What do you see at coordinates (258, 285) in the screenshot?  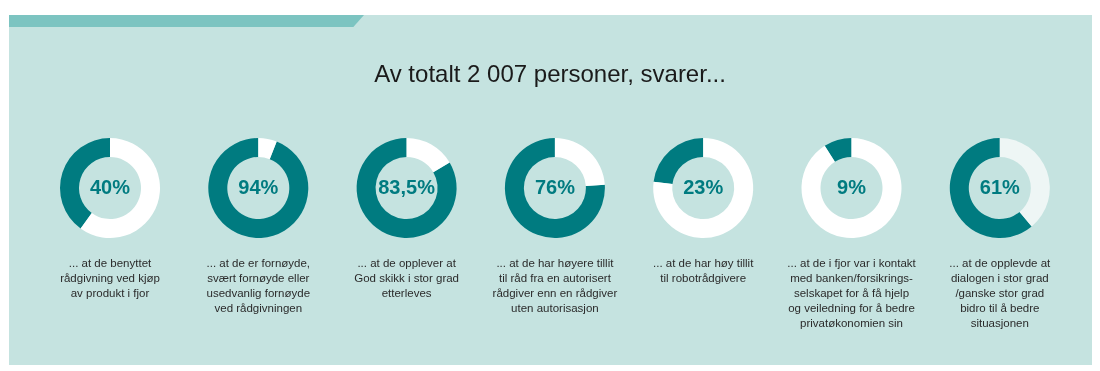 I see `text: ... at de er fornøyde, svært fornøyde eller usedvanlig fornøyde ved rådgivningen` at bounding box center [258, 285].